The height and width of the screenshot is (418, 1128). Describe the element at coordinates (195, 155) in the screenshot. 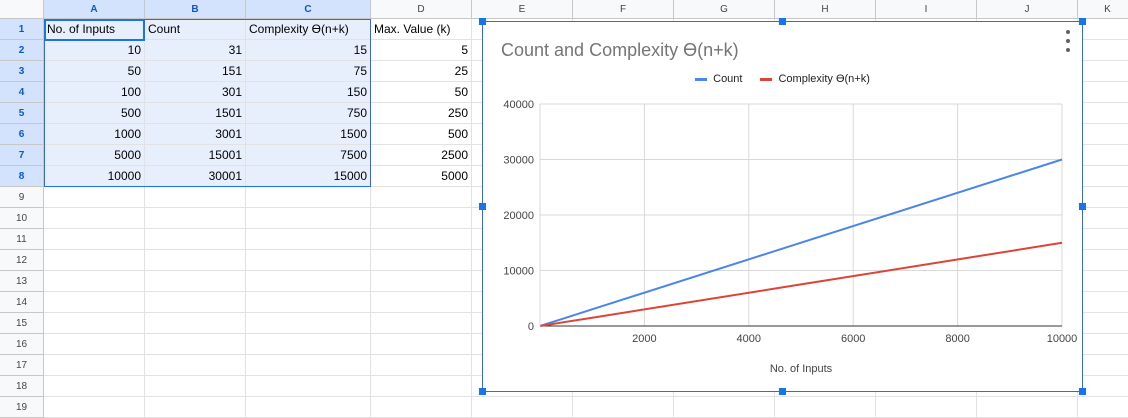

I see `cell-b7: 15001` at that location.